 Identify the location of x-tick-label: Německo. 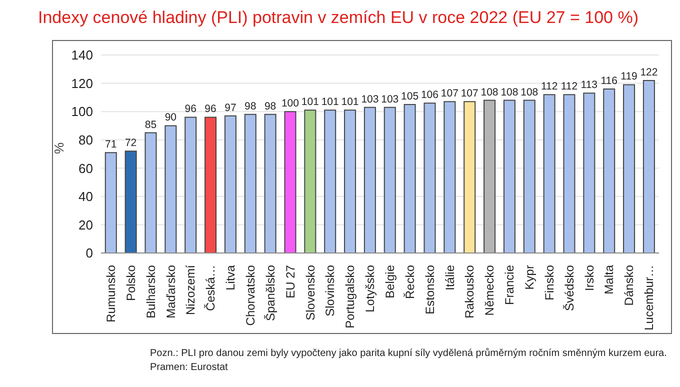
(489, 290).